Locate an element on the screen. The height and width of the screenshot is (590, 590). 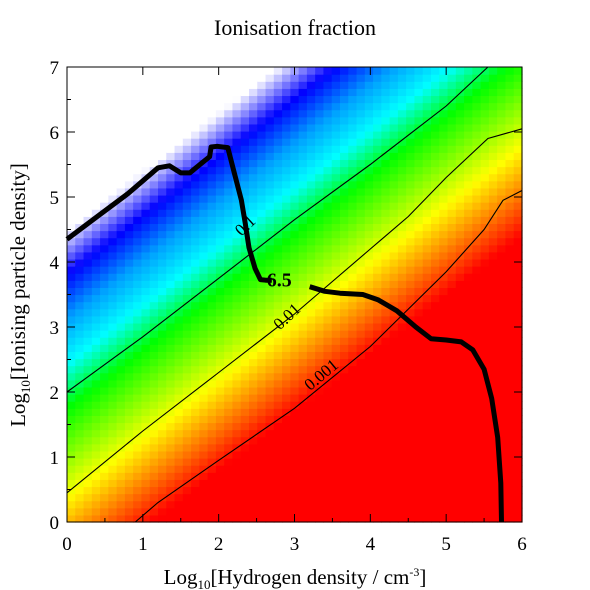
chart-title: Ionisation fraction is located at coordinates (295, 27).